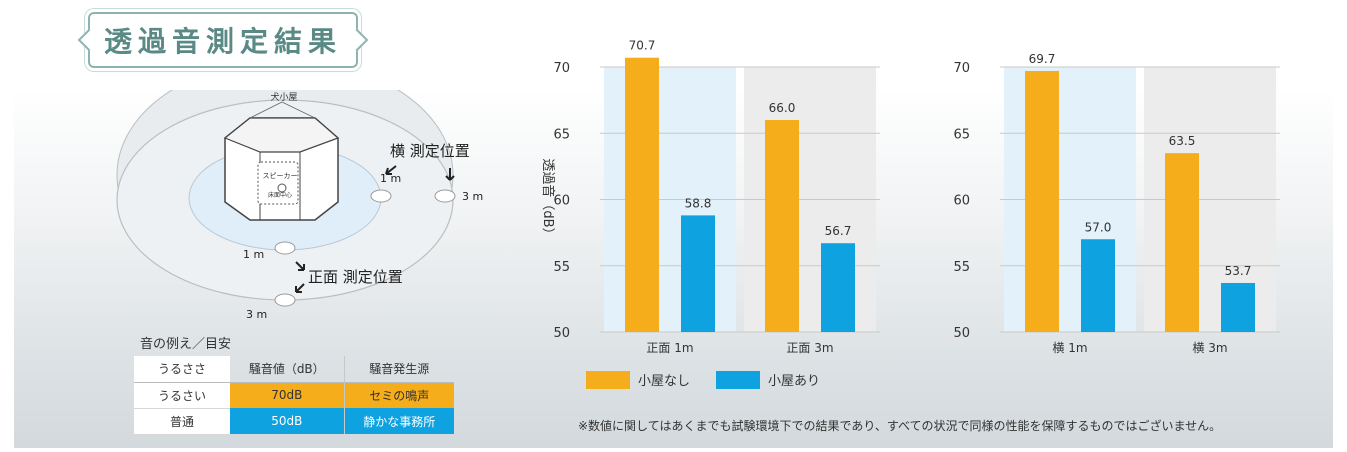  I want to click on x-tick-label: 横 3m, so click(1209, 348).